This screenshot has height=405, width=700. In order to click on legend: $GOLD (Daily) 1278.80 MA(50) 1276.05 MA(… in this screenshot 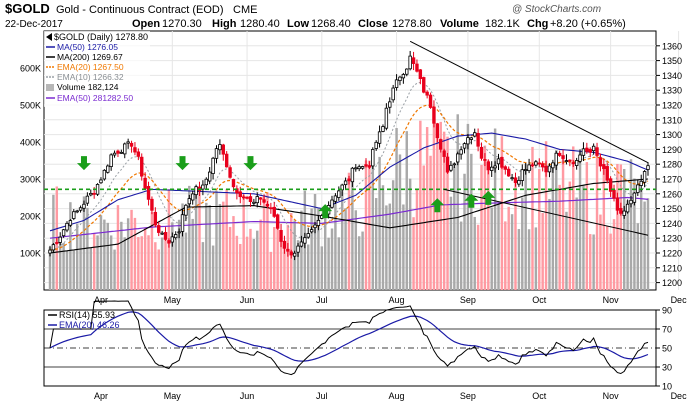, I will do `click(97, 69)`.